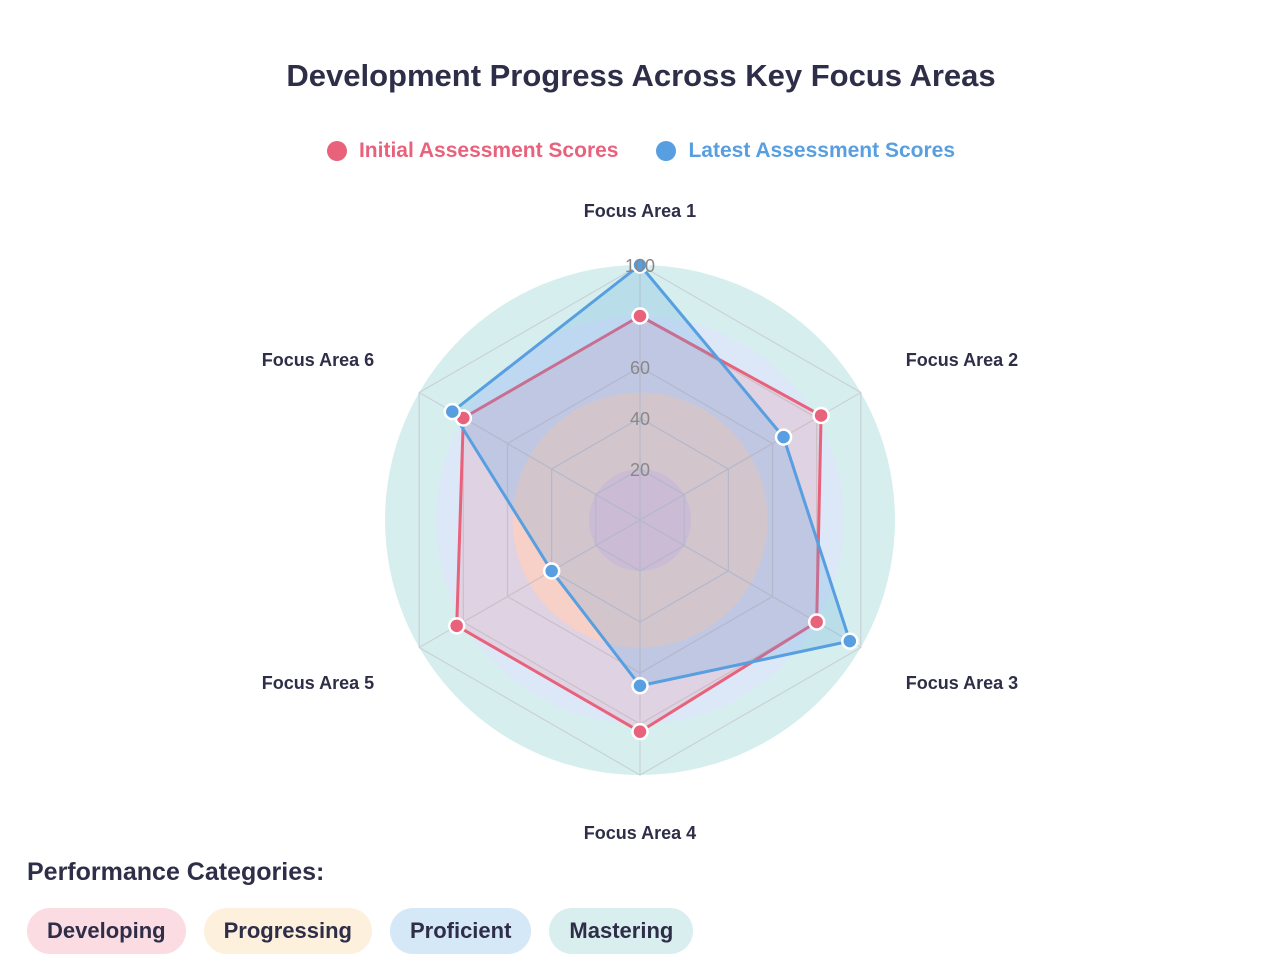 The height and width of the screenshot is (980, 1282). What do you see at coordinates (336, 151) in the screenshot?
I see `legend-dot-initial` at bounding box center [336, 151].